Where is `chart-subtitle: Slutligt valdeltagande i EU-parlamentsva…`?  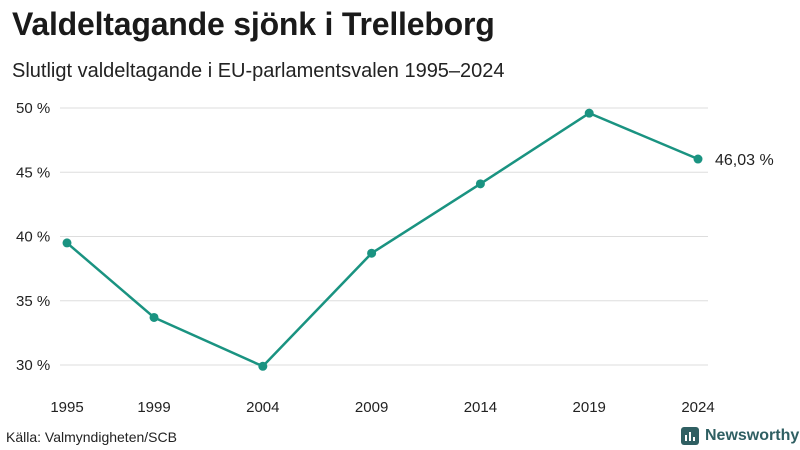
chart-subtitle: Slutligt valdeltagande i EU-parlamentsva… is located at coordinates (258, 71).